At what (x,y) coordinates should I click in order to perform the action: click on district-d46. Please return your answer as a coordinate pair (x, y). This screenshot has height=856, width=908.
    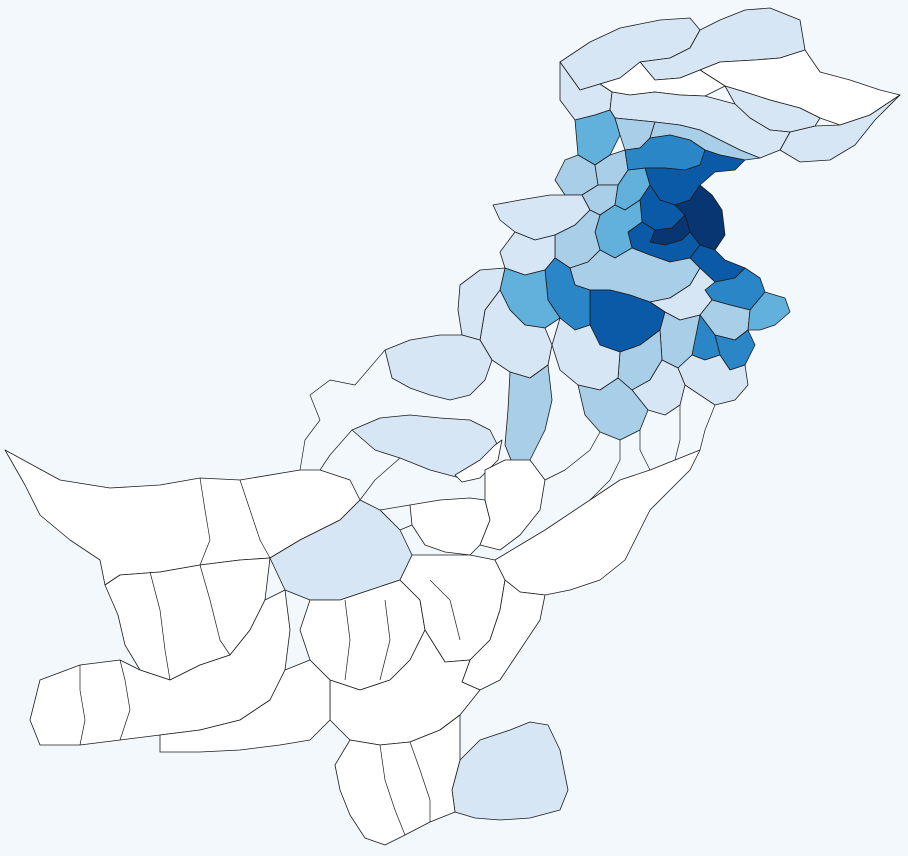
    Looking at the image, I should click on (528, 417).